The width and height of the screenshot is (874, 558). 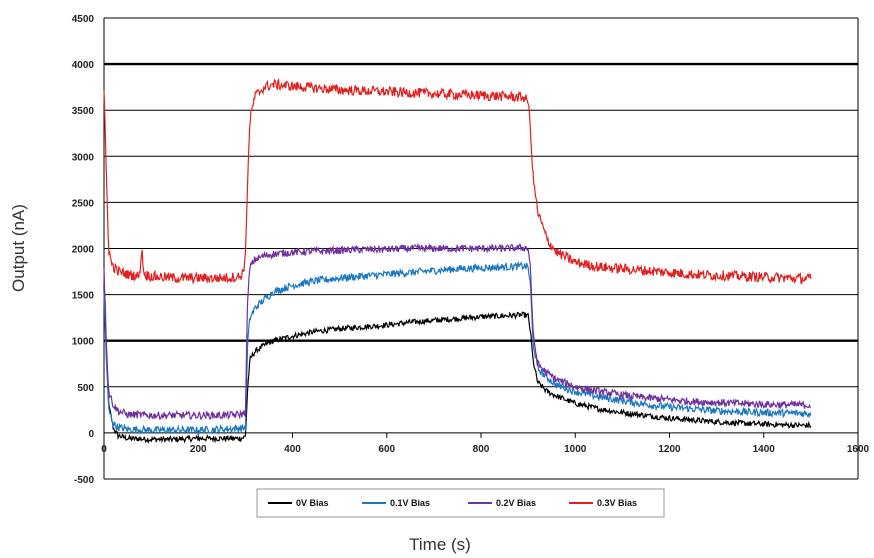 I want to click on x-tick-label: 400, so click(x=292, y=449).